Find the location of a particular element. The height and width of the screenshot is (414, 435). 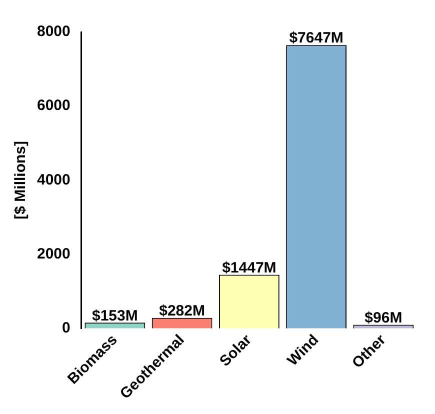

y-axis-title: [$ Millions] is located at coordinates (21, 180).